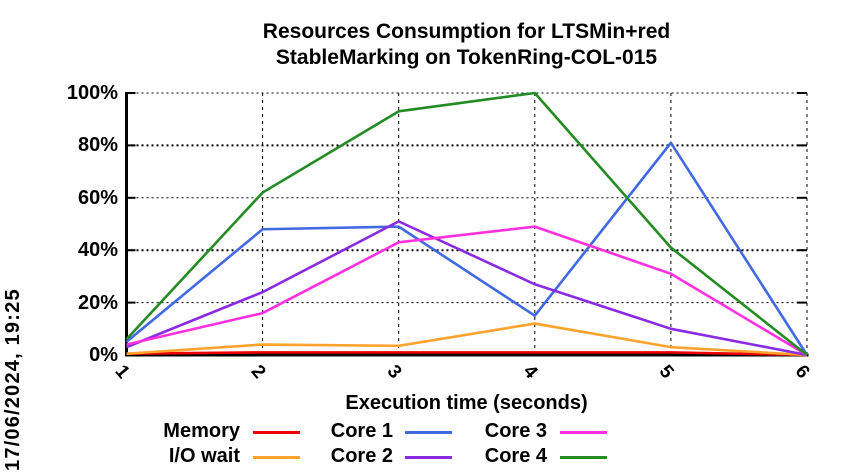 The image size is (850, 475). What do you see at coordinates (276, 432) in the screenshot?
I see `legend-swatch-memory` at bounding box center [276, 432].